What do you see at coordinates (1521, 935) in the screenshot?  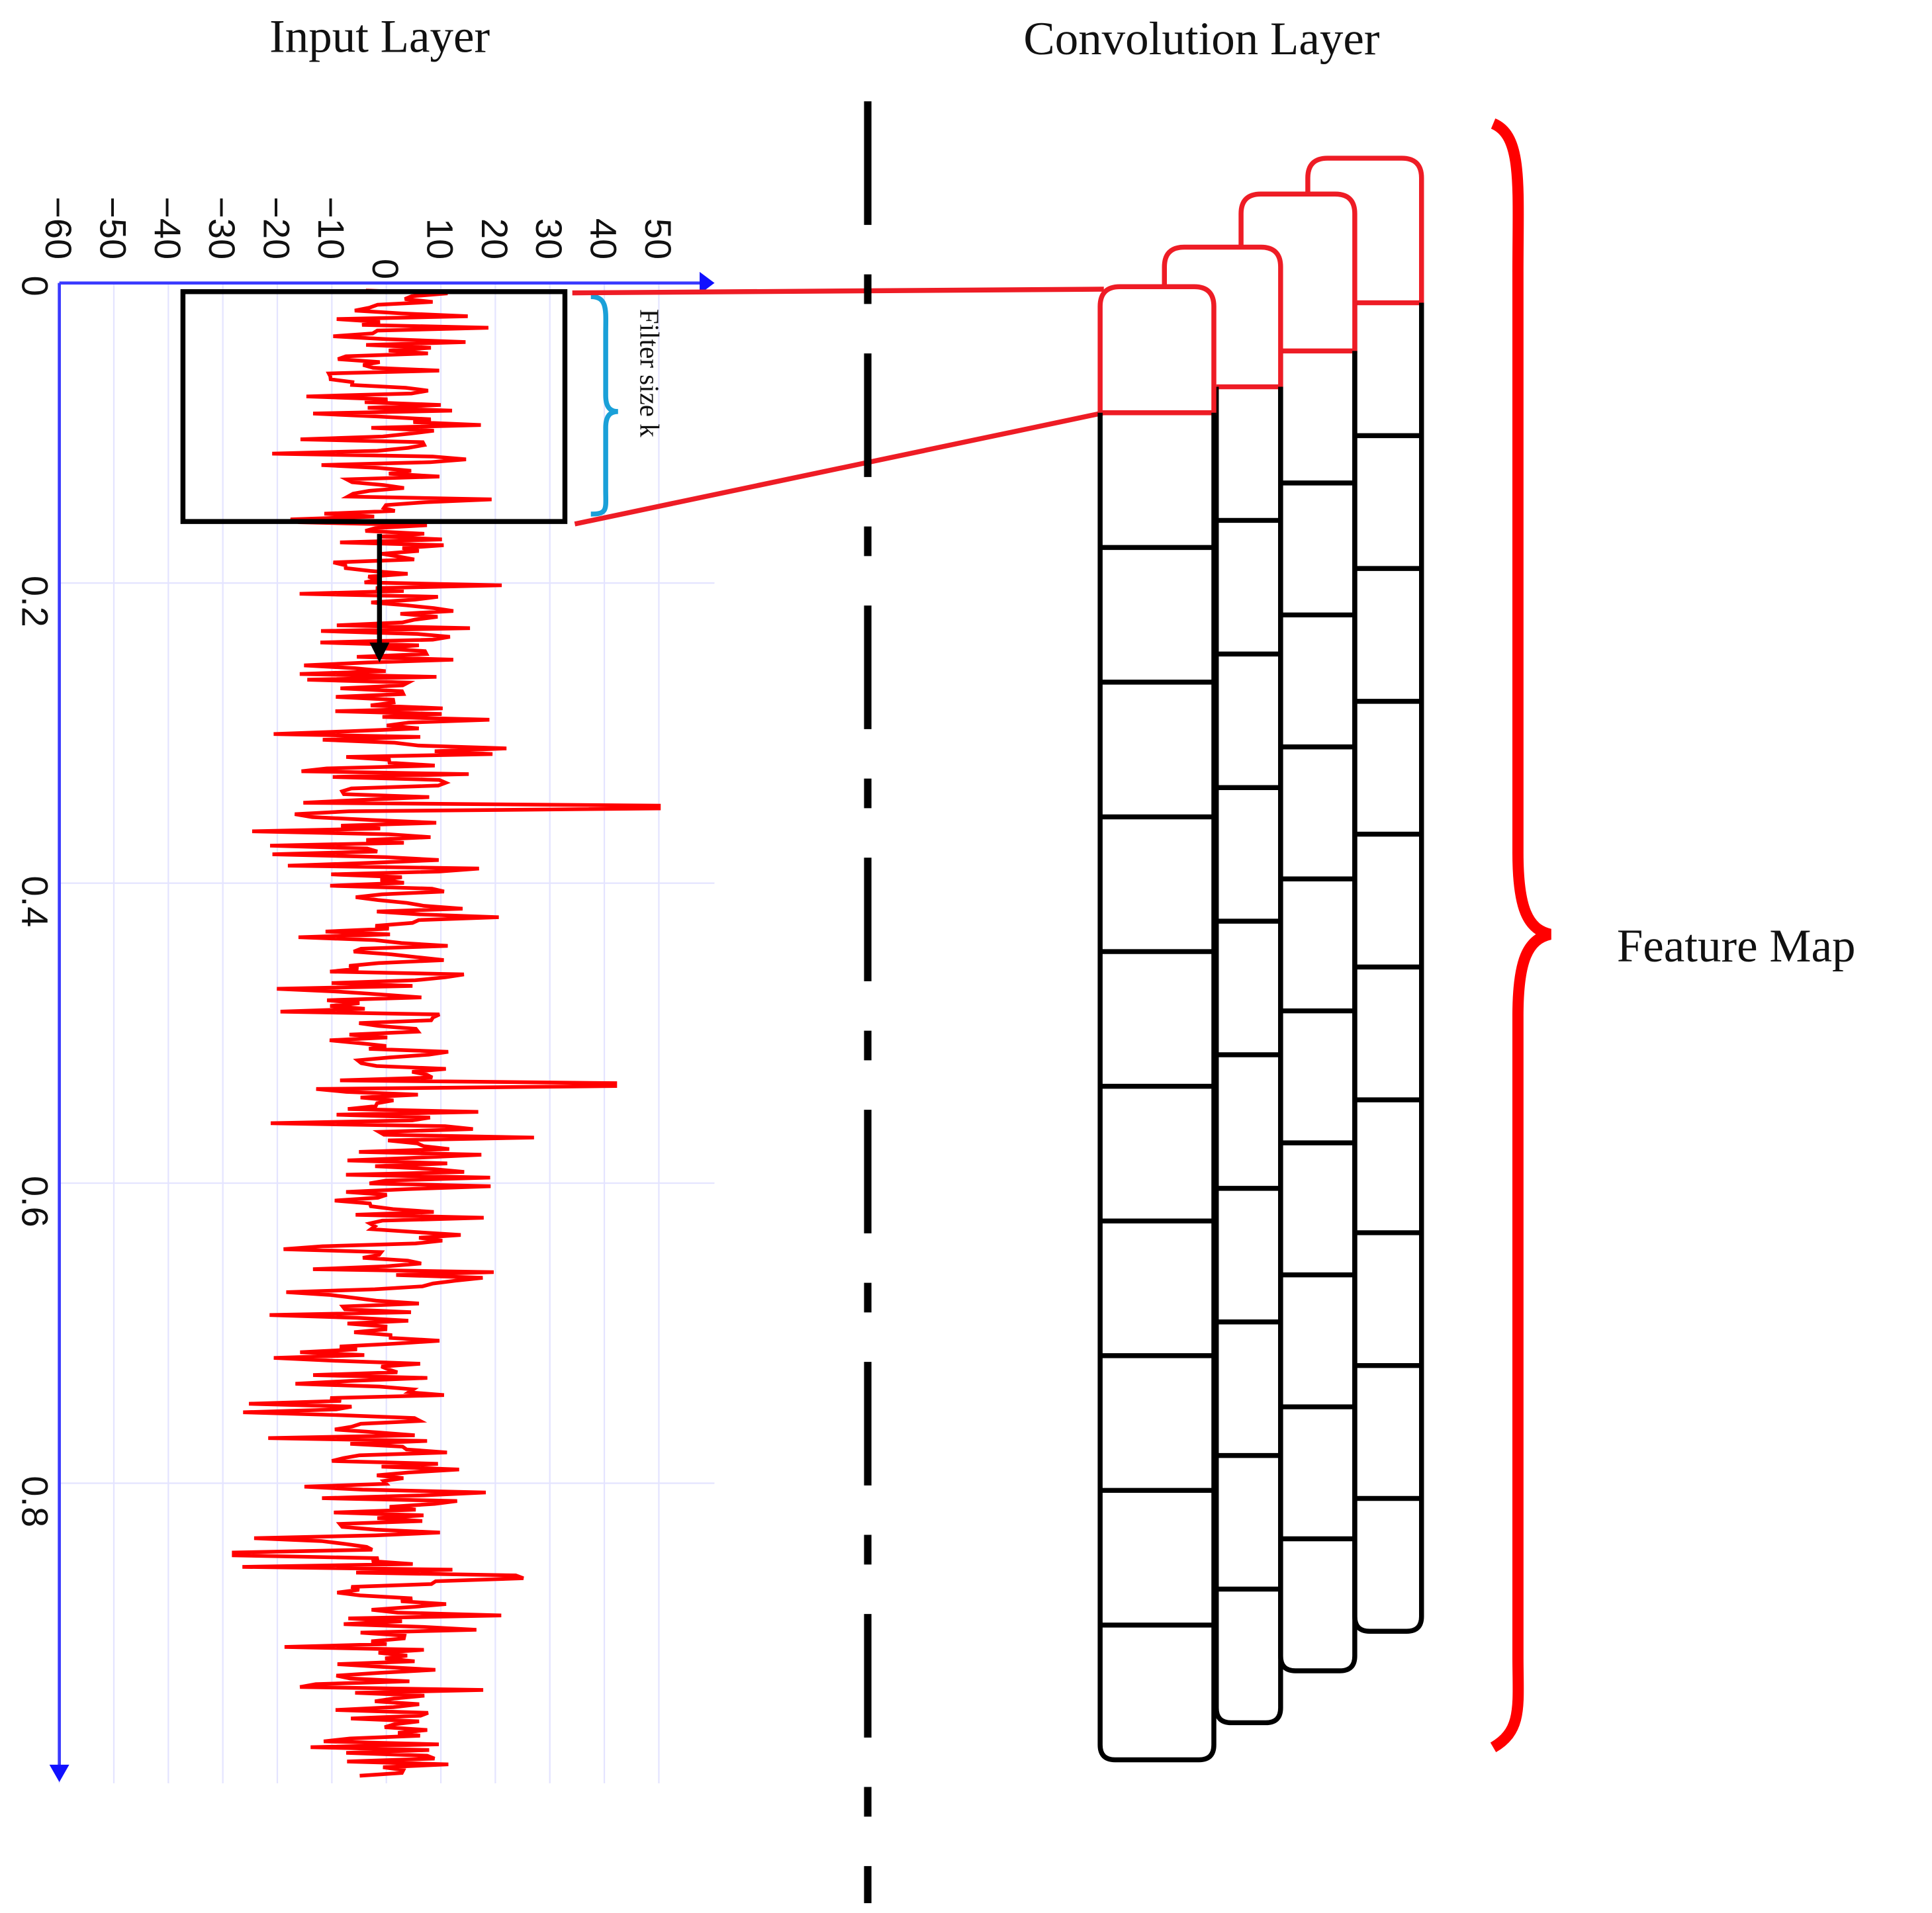 I see `feature-map-brace-icon` at bounding box center [1521, 935].